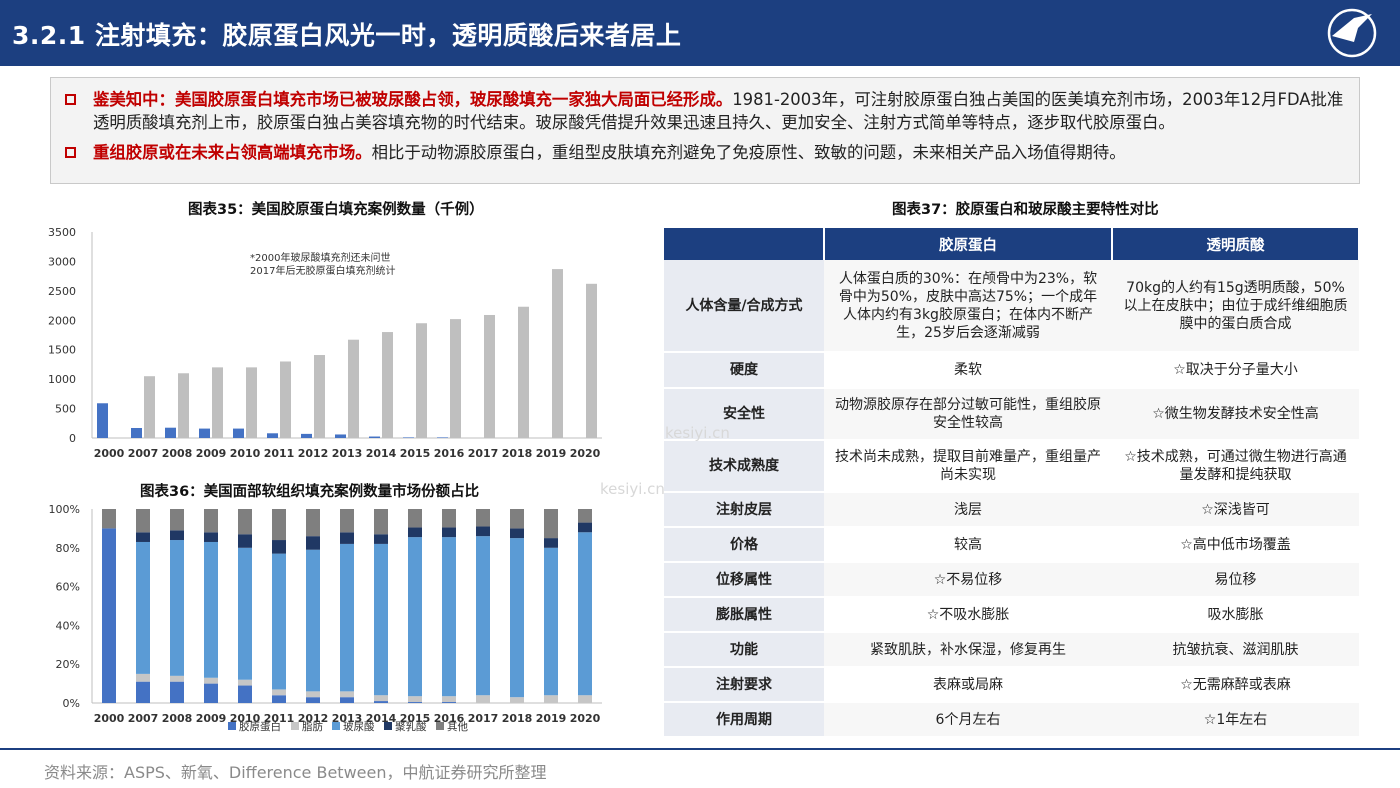 This screenshot has width=1400, height=788. Describe the element at coordinates (1011, 580) in the screenshot. I see `table-row: 位移属性 ☆不易位移 易位移` at that location.